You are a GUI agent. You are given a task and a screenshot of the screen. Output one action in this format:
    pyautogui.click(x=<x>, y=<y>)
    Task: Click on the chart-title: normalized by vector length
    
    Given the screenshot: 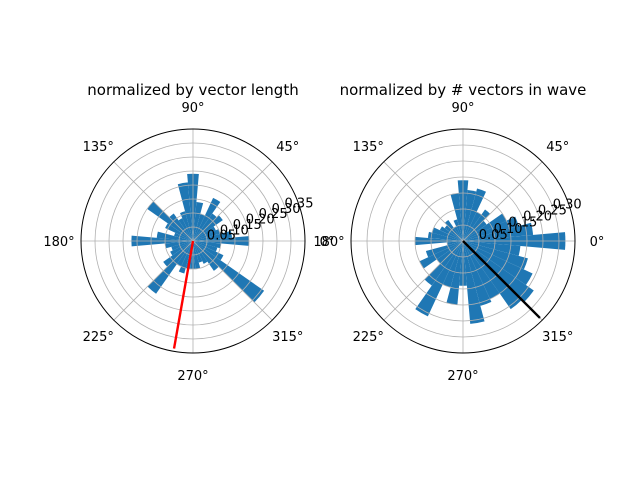 What is the action you would take?
    pyautogui.click(x=192, y=90)
    